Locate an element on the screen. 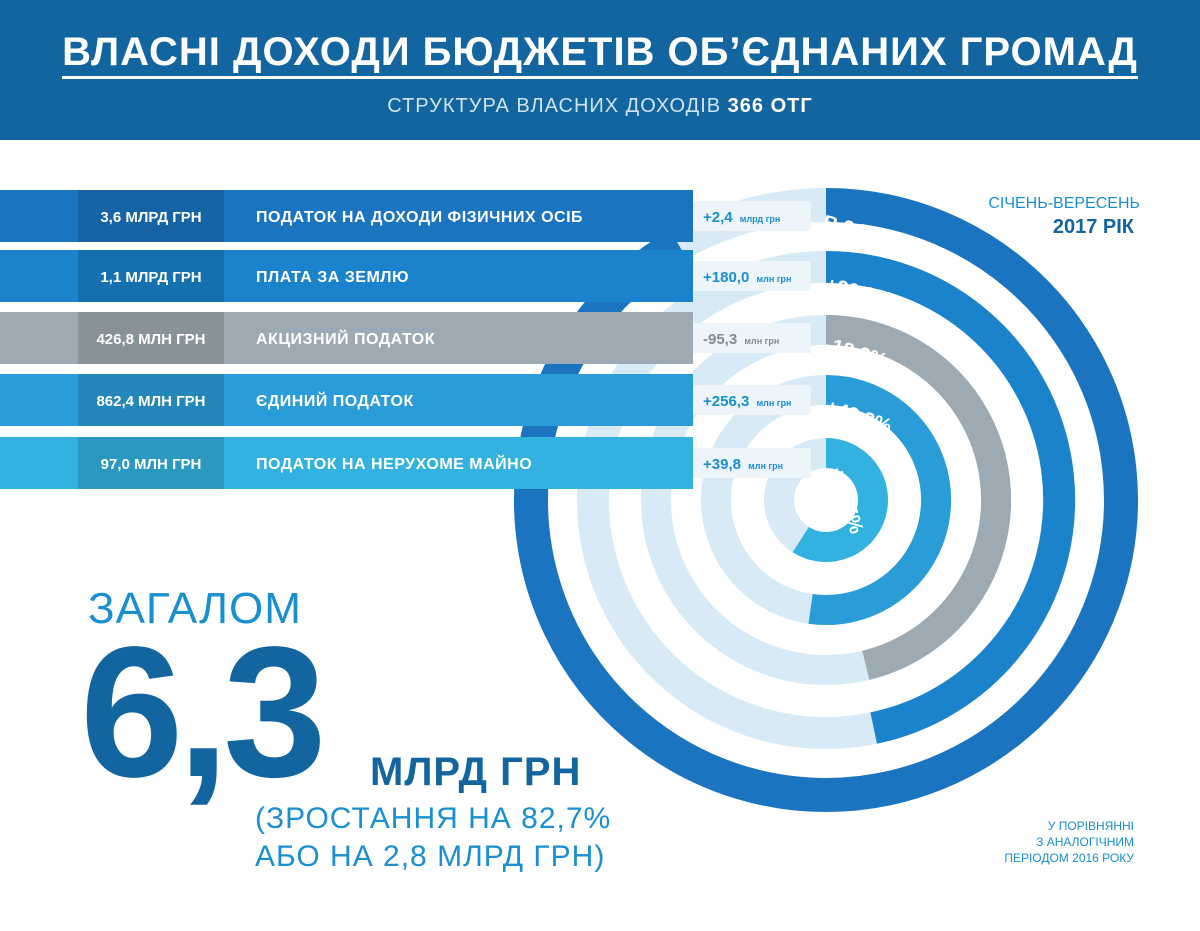 The height and width of the screenshot is (931, 1200). amount-label: 426,8 МЛН ГРН is located at coordinates (150, 339).